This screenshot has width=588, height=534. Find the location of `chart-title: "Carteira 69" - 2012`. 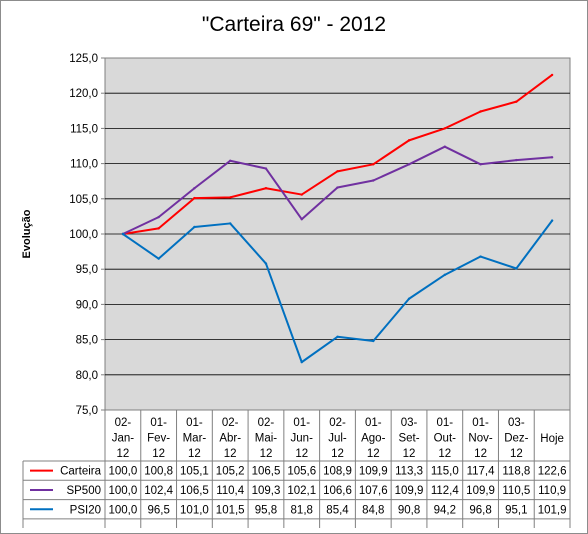

chart-title: "Carteira 69" - 2012 is located at coordinates (294, 24).